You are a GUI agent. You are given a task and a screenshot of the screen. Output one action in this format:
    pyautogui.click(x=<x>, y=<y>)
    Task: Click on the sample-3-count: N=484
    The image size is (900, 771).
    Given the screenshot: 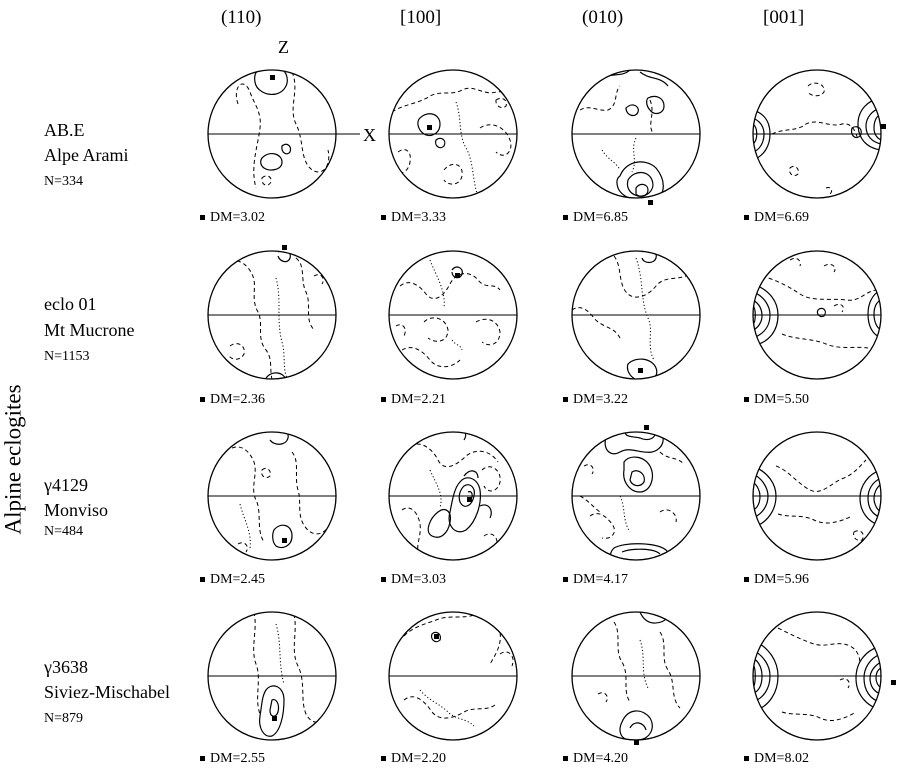 What is the action you would take?
    pyautogui.click(x=64, y=531)
    